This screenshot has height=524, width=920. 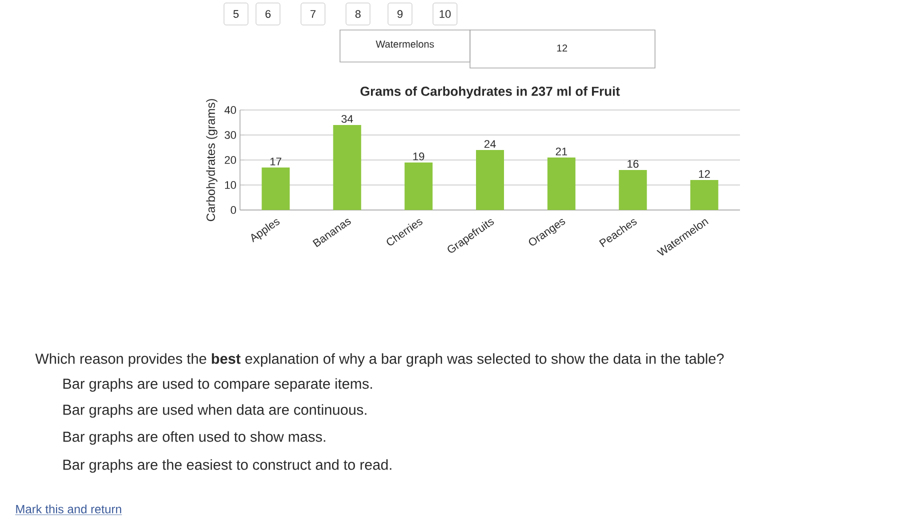 What do you see at coordinates (276, 162) in the screenshot?
I see `data-label: 17` at bounding box center [276, 162].